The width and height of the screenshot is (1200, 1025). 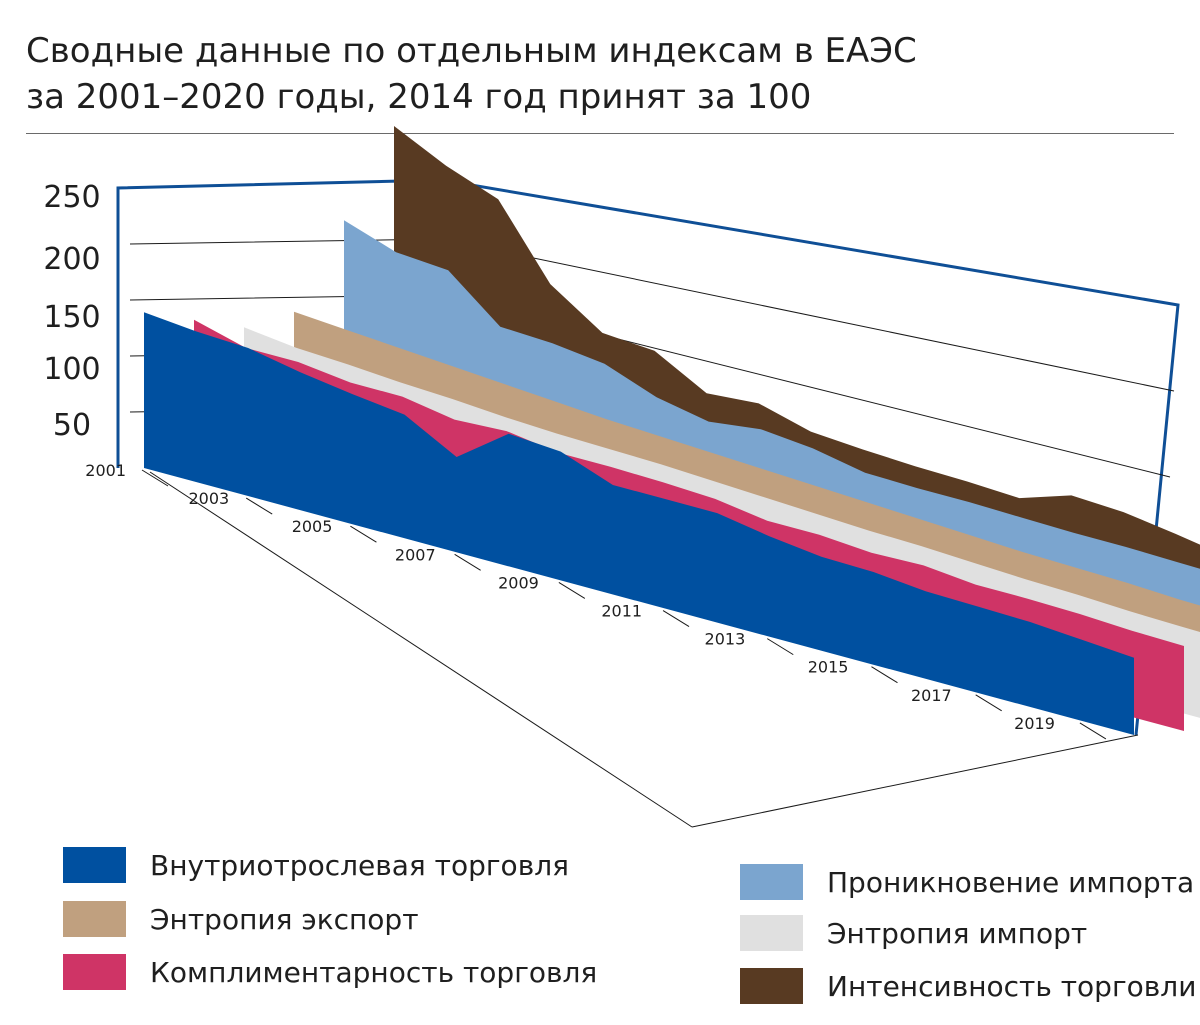 What do you see at coordinates (915, 781) in the screenshot?
I see `floor-edge` at bounding box center [915, 781].